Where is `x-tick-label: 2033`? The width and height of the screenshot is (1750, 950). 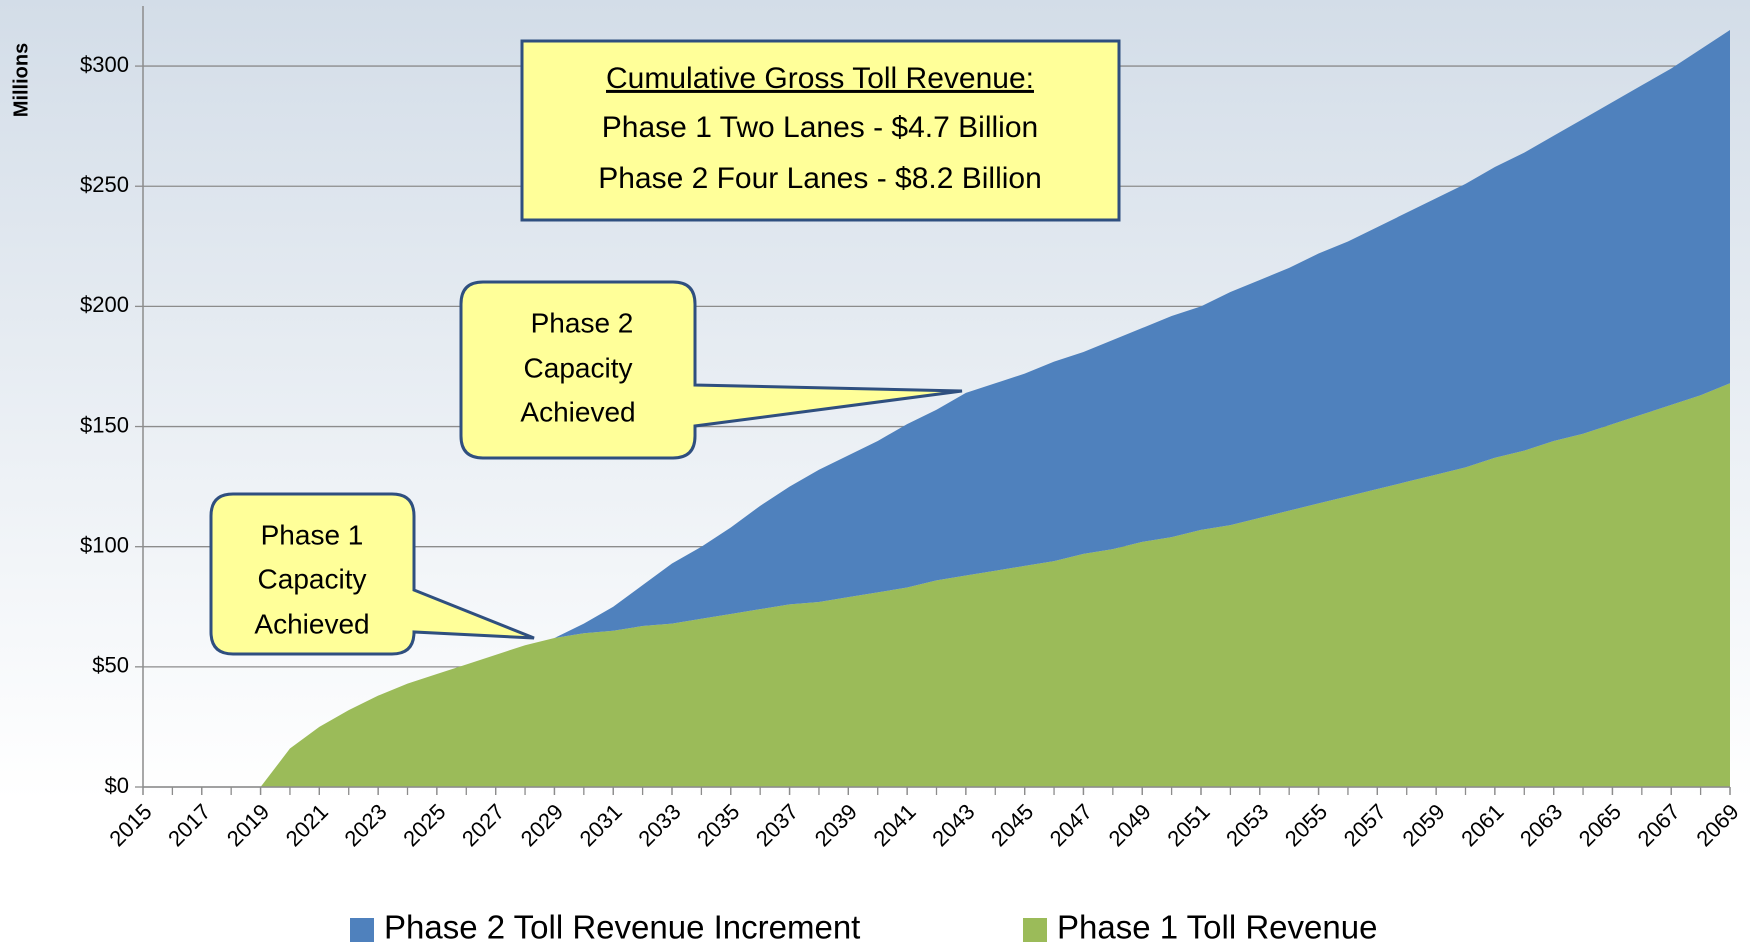 x-tick-label: 2033 is located at coordinates (659, 825).